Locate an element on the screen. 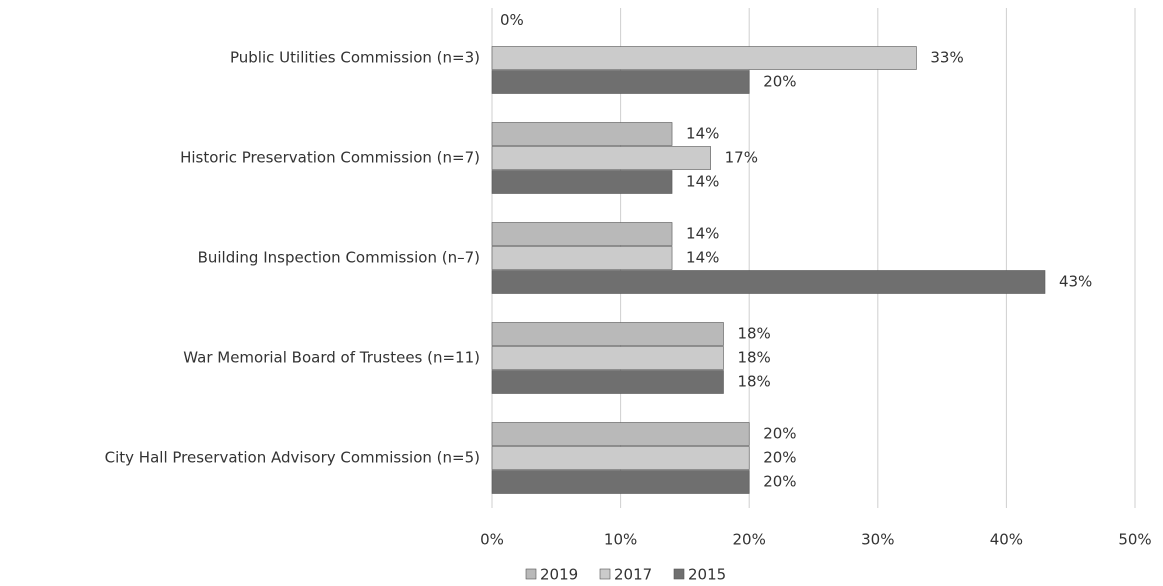 The height and width of the screenshot is (586, 1163). category-label: Public Utilities Commission (n=3) is located at coordinates (355, 58).